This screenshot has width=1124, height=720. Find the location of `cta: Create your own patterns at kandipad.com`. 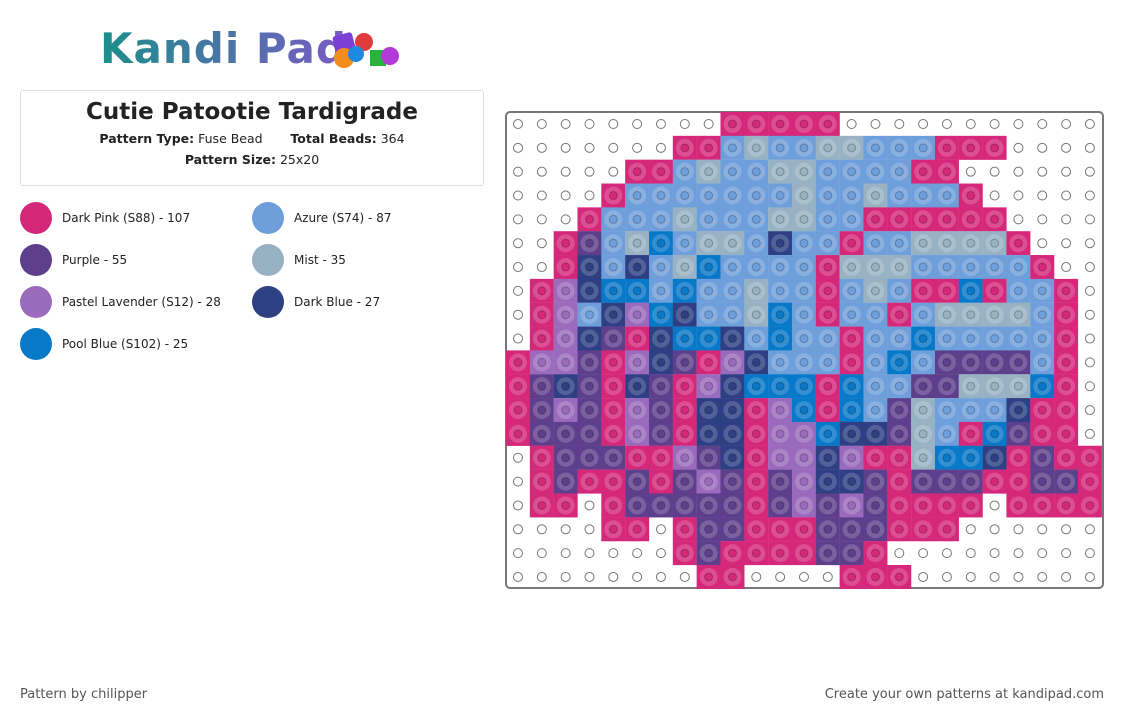

cta: Create your own patterns at kandipad.com is located at coordinates (964, 694).